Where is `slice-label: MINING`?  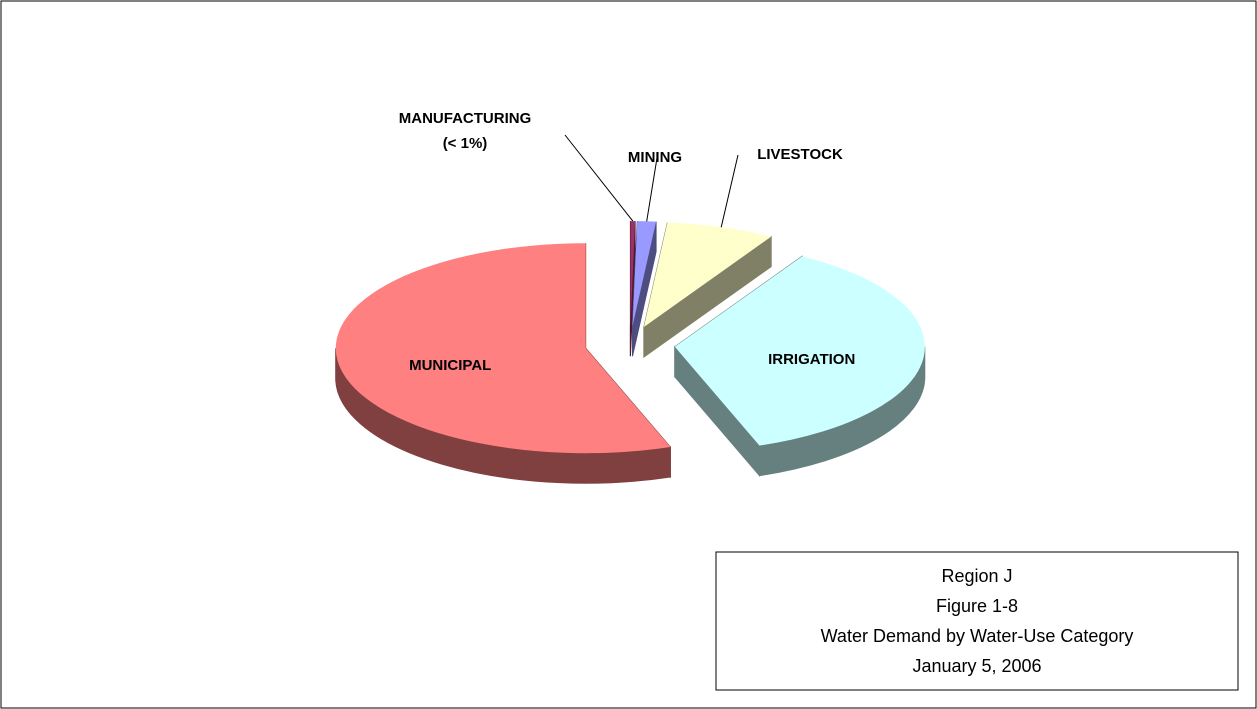 slice-label: MINING is located at coordinates (655, 157).